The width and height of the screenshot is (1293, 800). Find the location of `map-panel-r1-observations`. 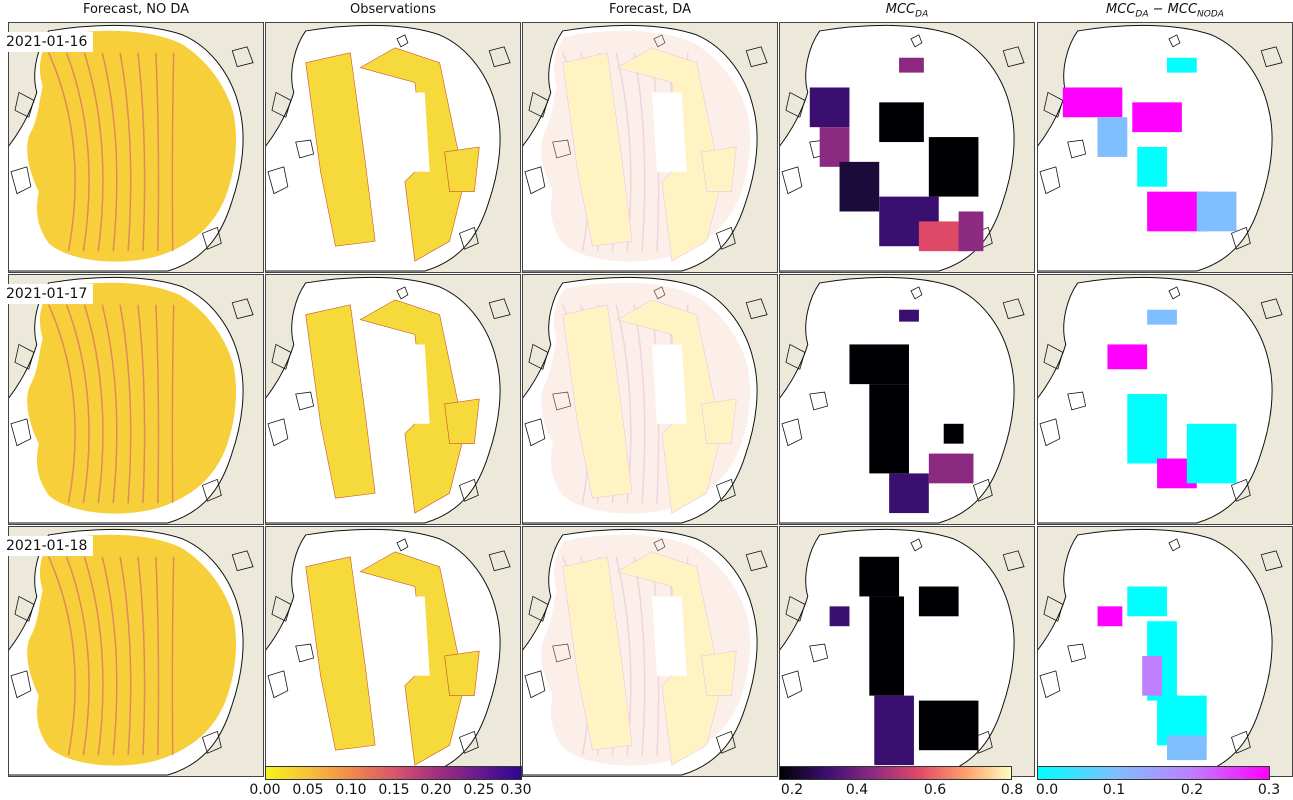

map-panel-r1-observations is located at coordinates (393, 147).